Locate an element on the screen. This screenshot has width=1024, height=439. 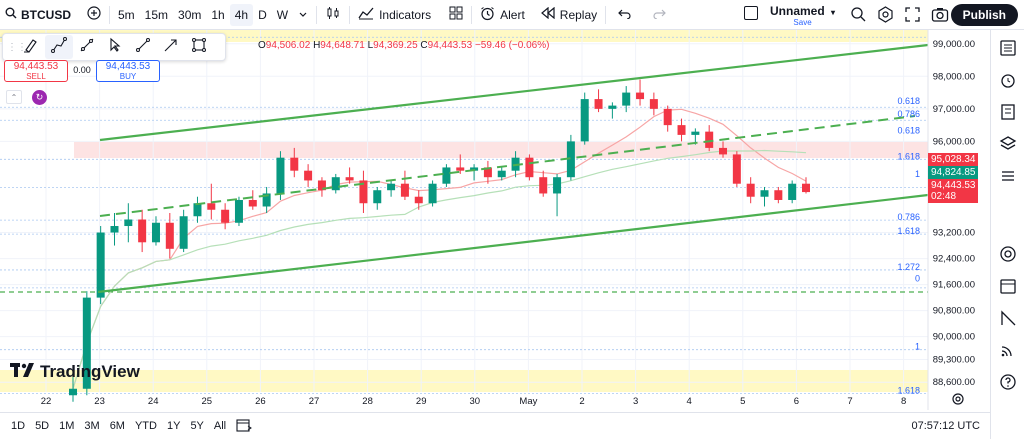
alerts-button is located at coordinates (1007, 82).